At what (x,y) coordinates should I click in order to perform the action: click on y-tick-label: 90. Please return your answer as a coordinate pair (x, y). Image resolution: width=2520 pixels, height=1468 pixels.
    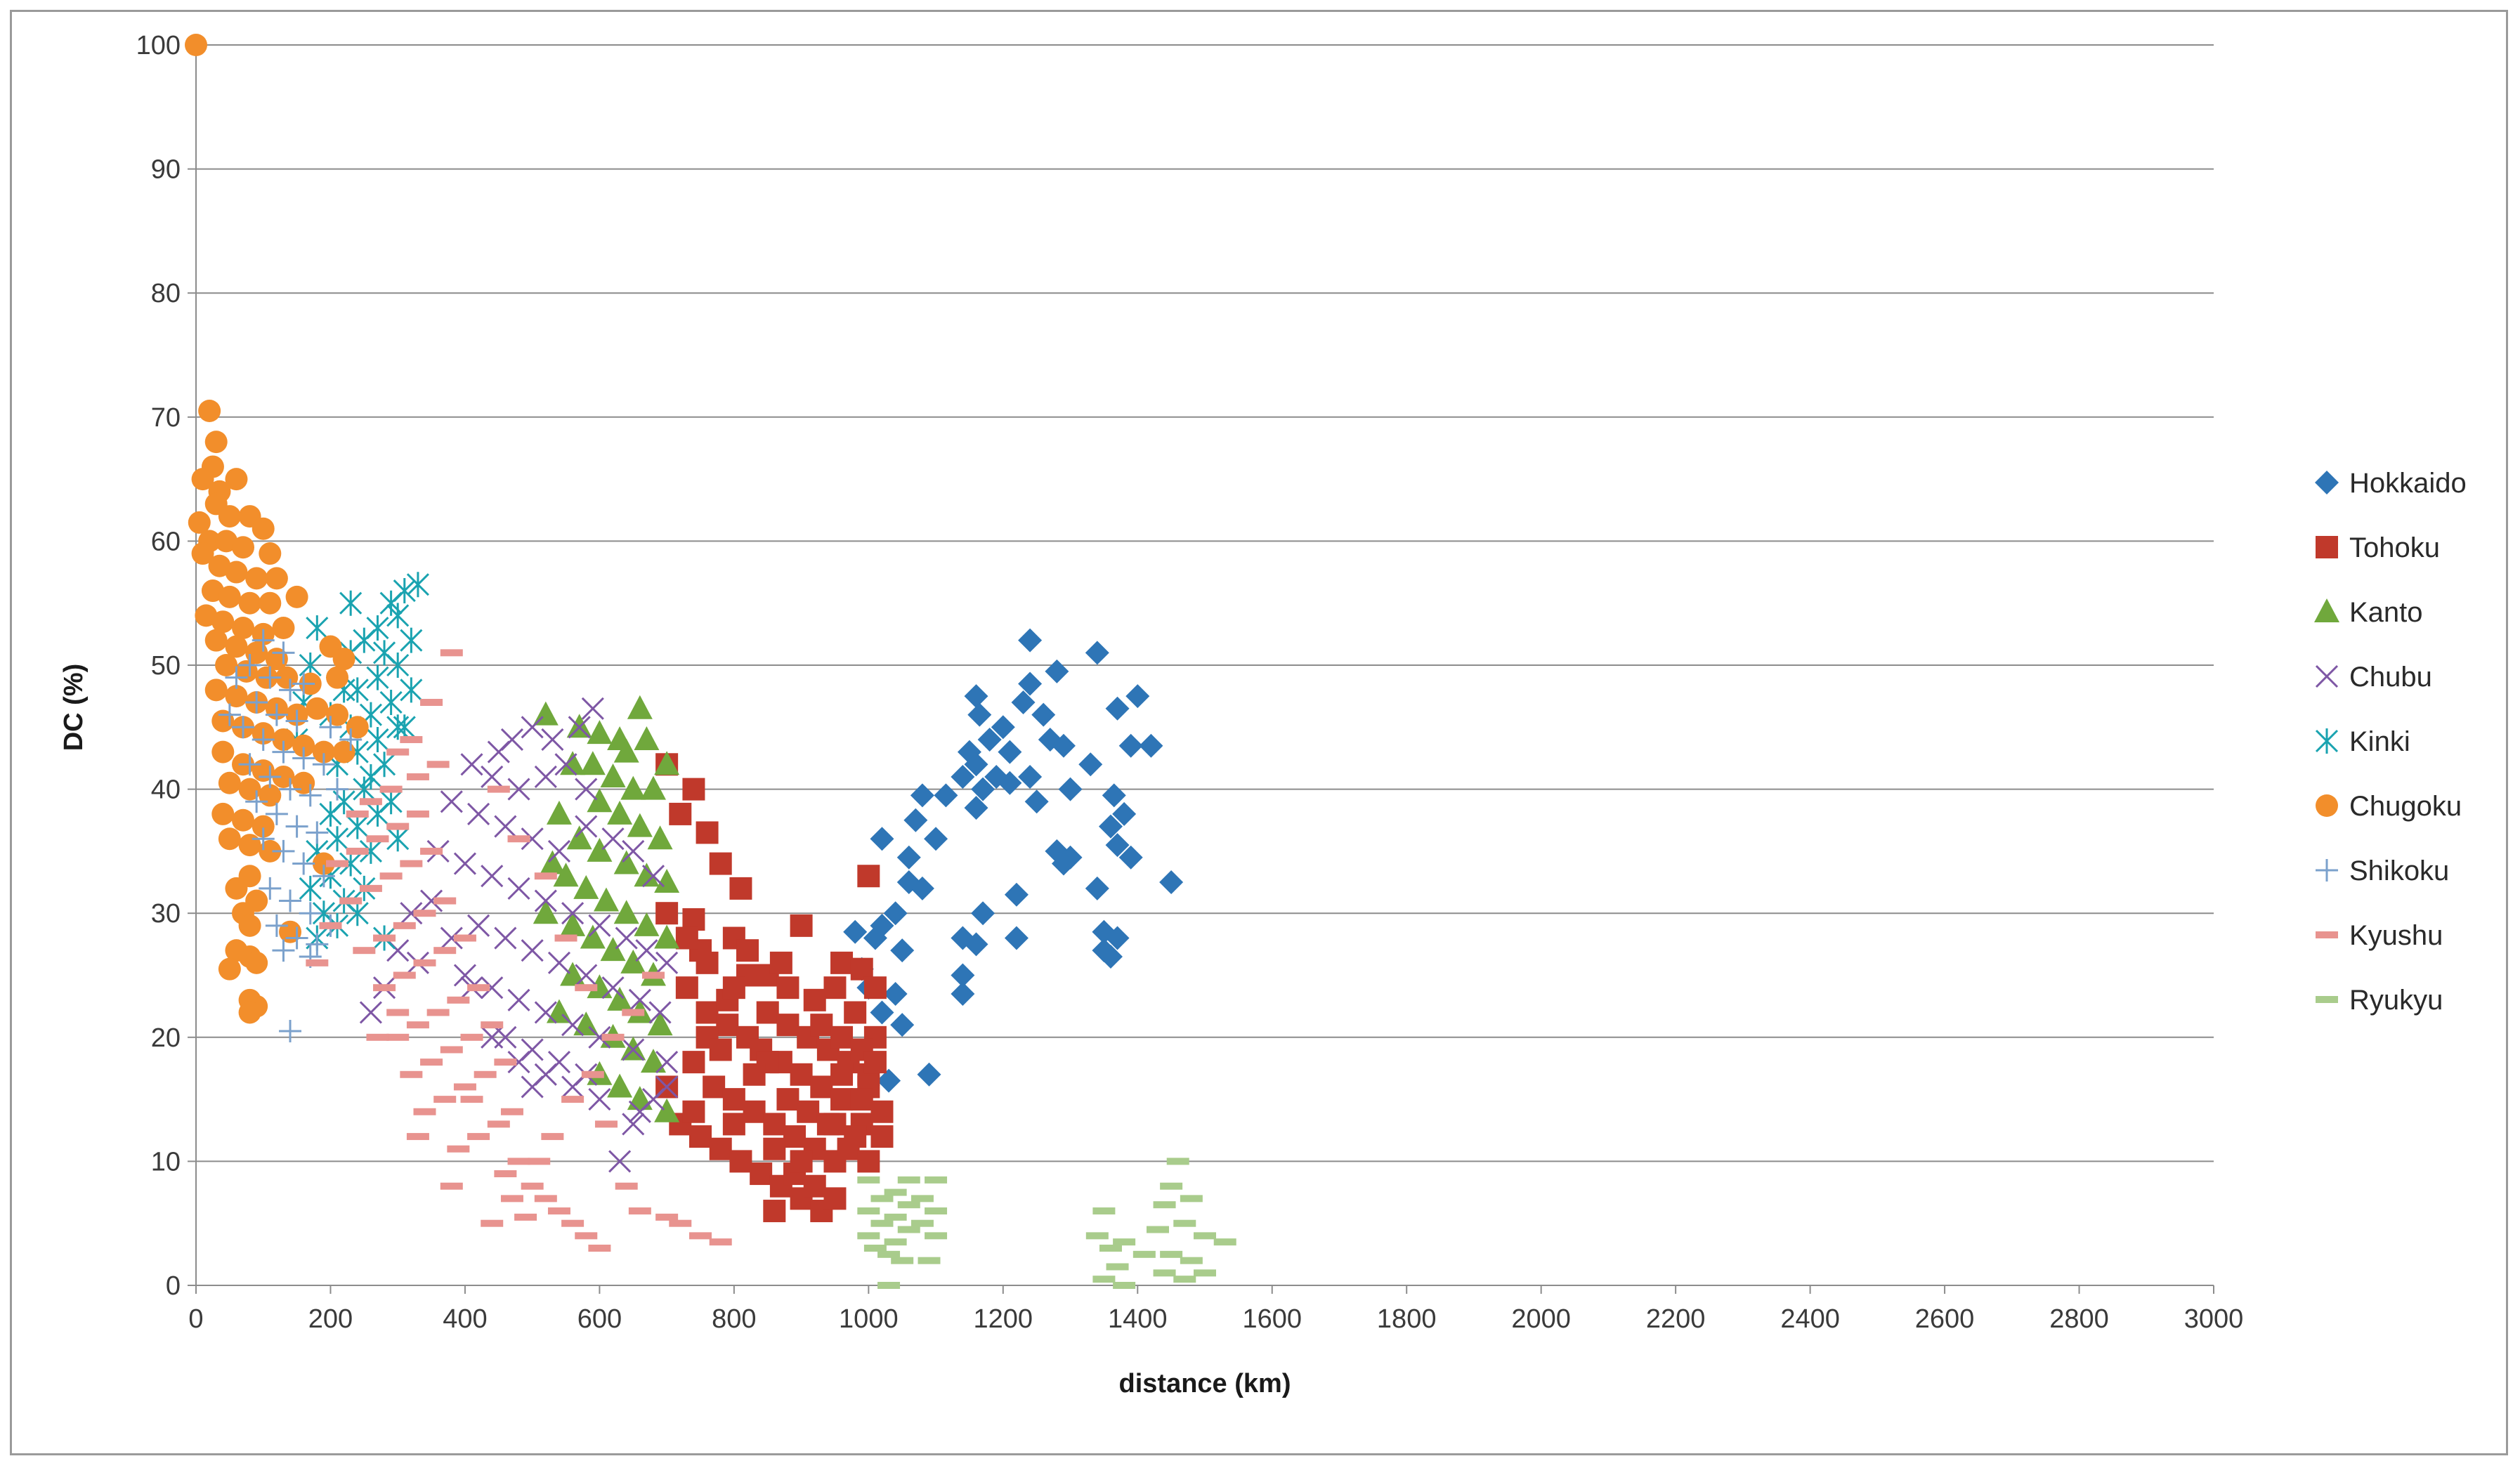
    Looking at the image, I should click on (166, 170).